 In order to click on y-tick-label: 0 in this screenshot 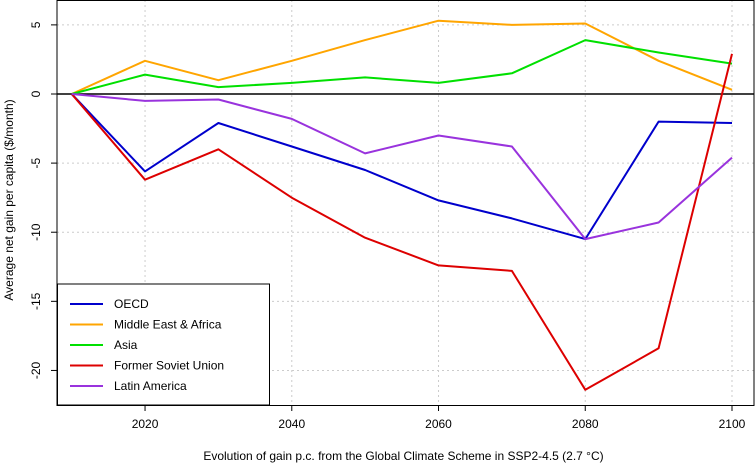, I will do `click(36, 93)`.